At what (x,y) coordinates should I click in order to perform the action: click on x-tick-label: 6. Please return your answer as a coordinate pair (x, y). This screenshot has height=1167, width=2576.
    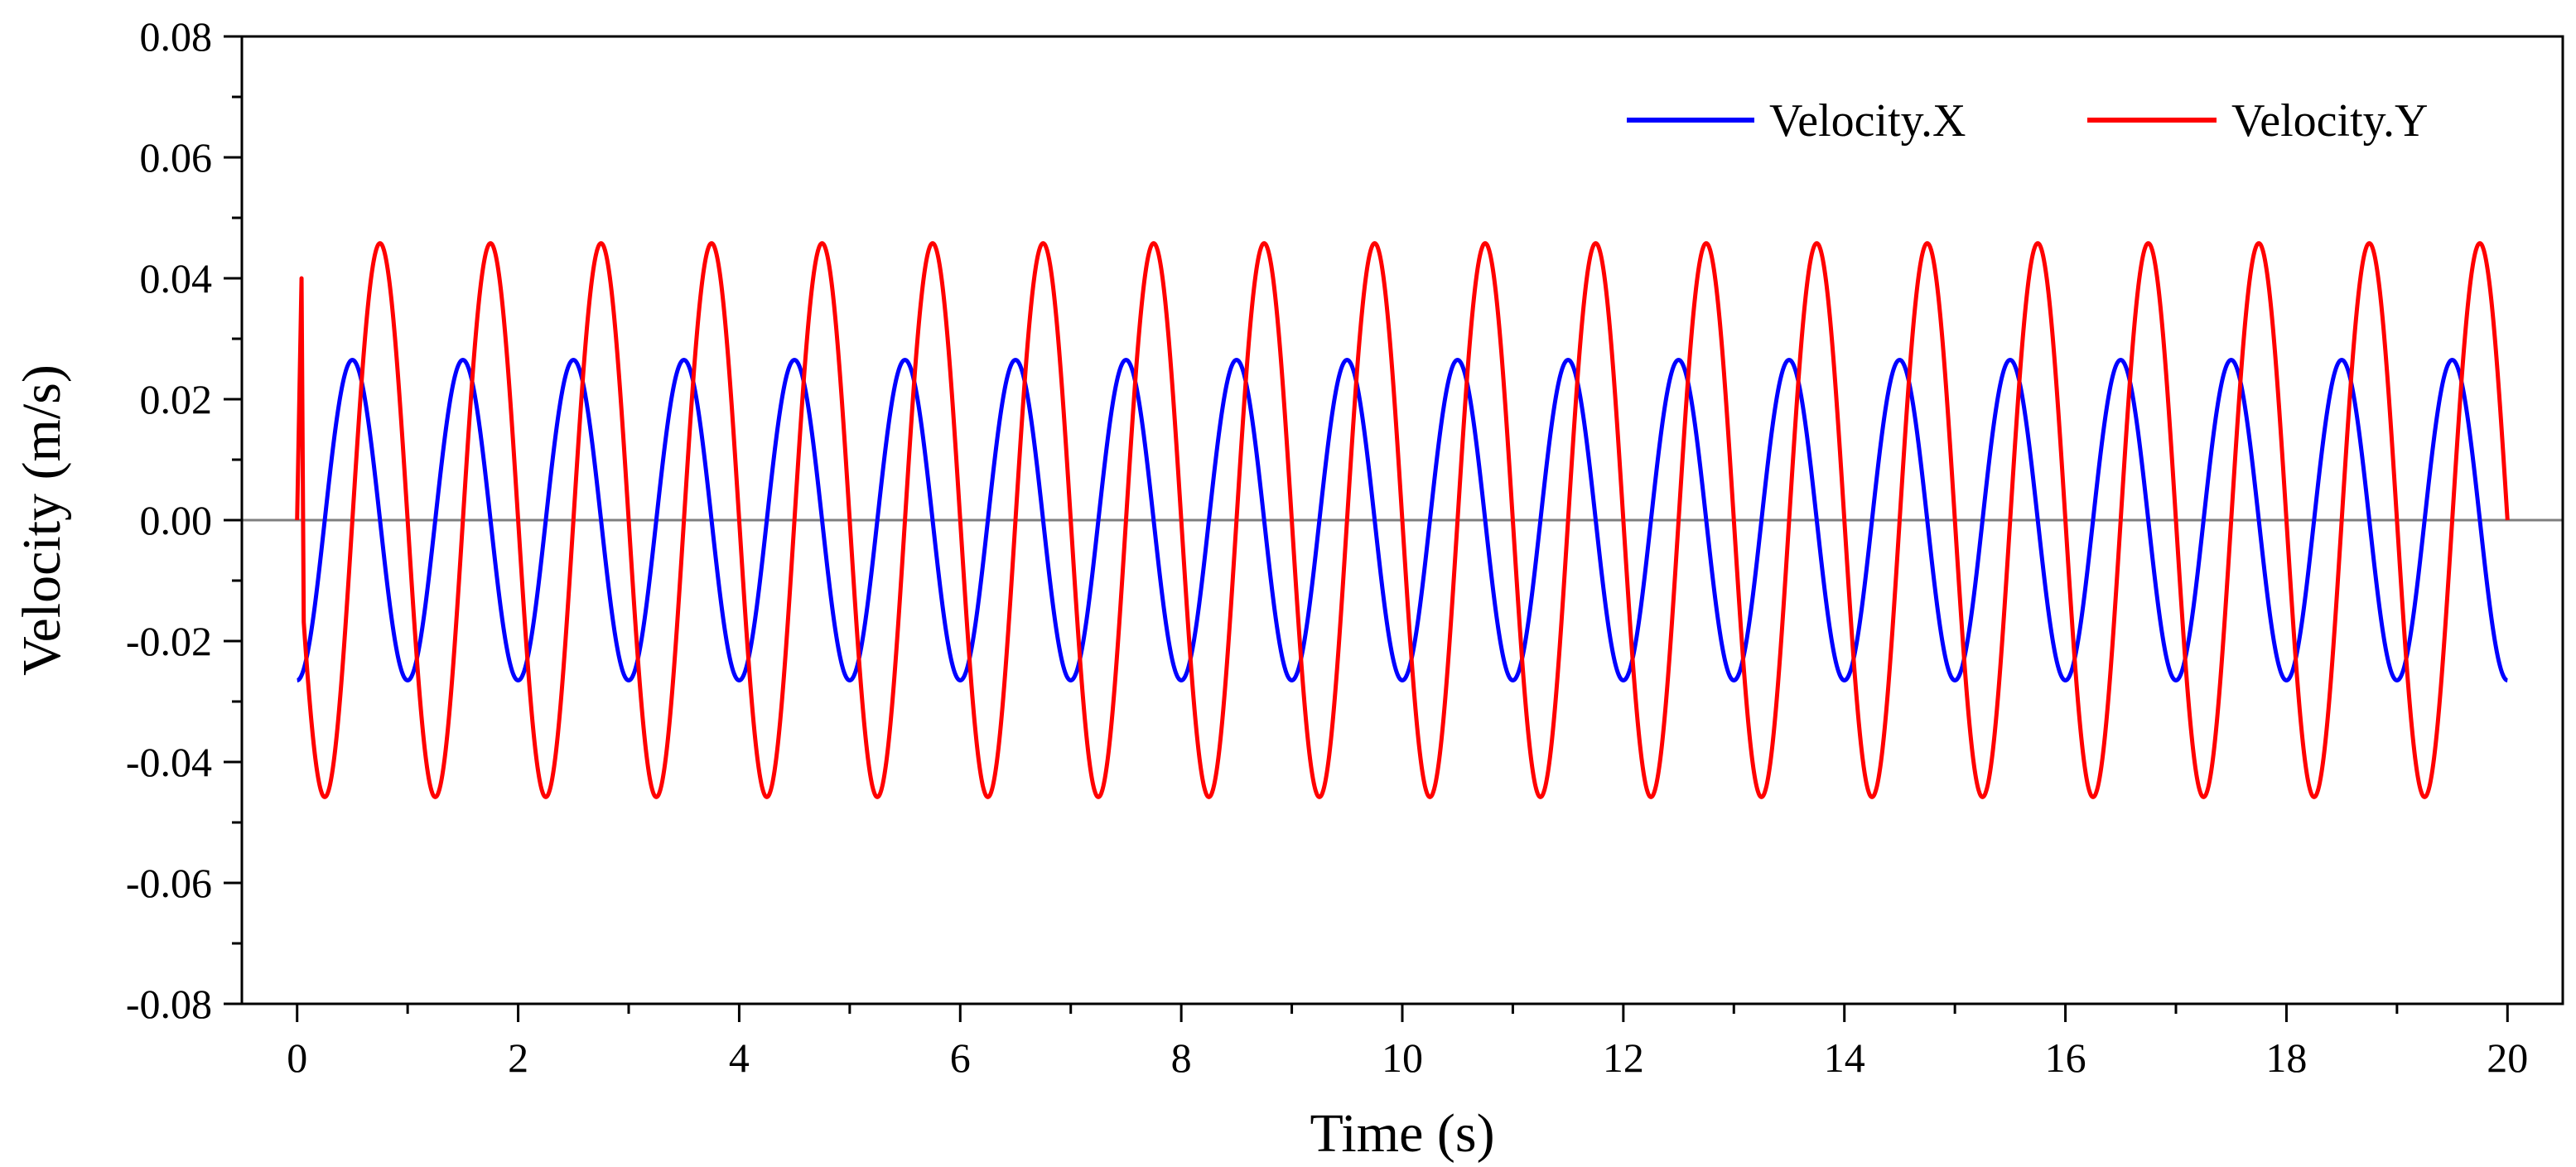
    Looking at the image, I should click on (960, 1057).